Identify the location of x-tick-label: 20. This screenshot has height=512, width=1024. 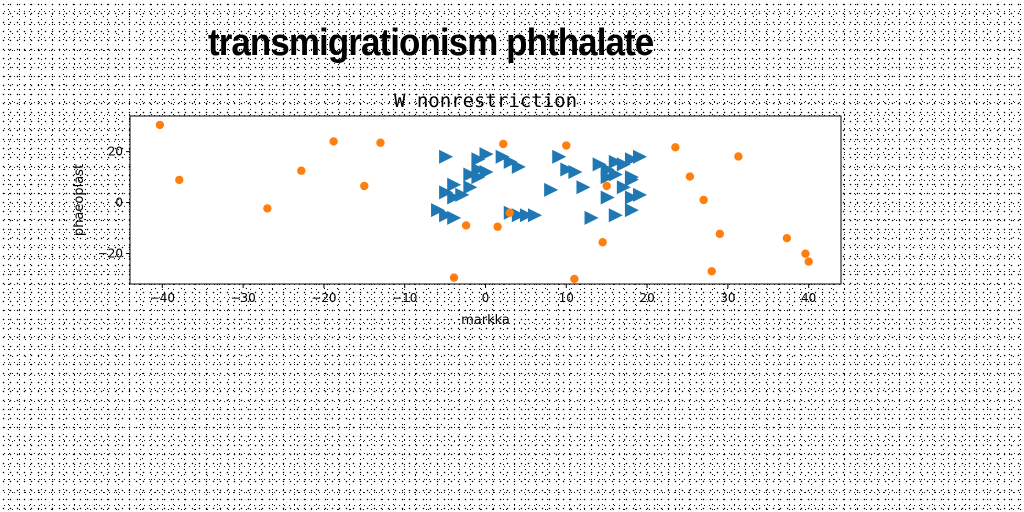
(646, 298).